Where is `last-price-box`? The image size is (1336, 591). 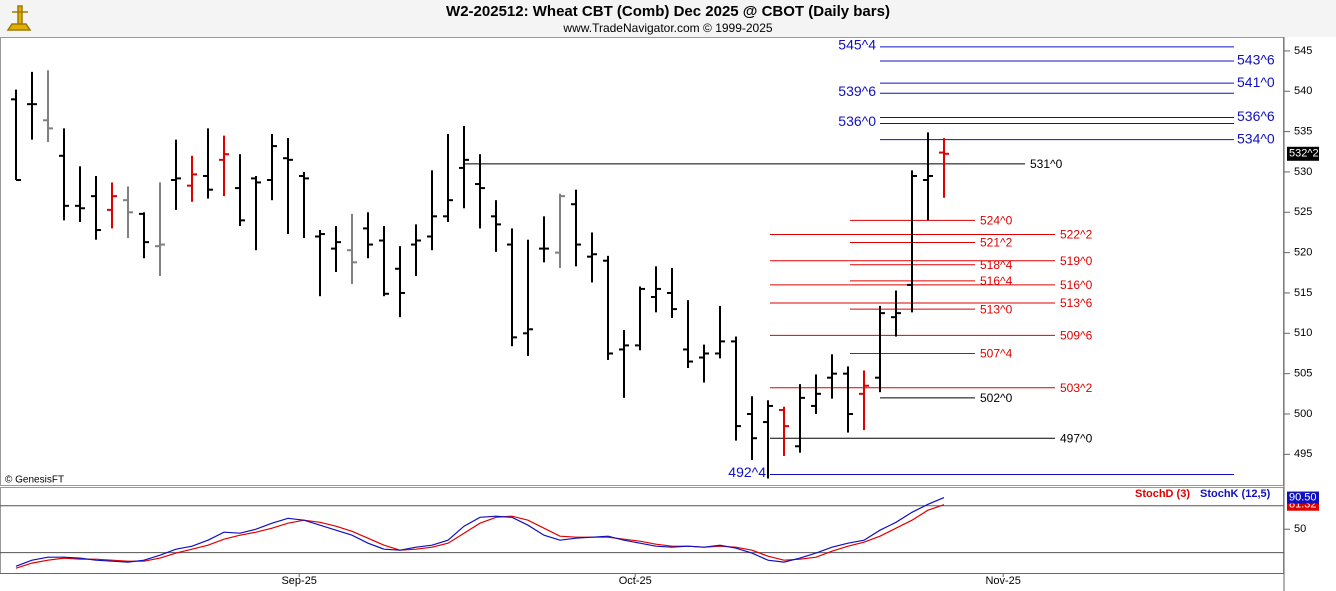 last-price-box is located at coordinates (1303, 153).